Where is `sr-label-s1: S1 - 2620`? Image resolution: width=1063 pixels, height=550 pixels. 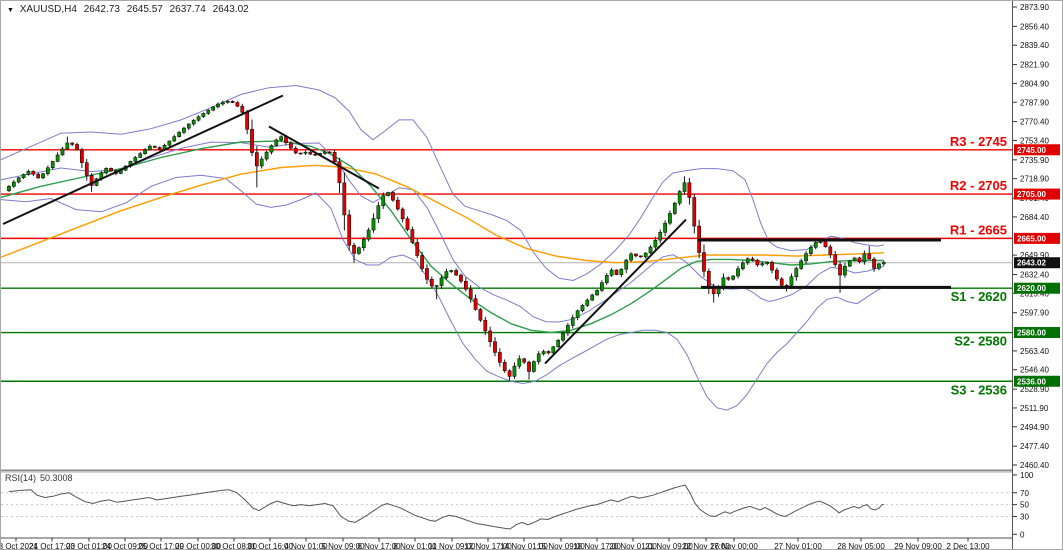 sr-label-s1: S1 - 2620 is located at coordinates (979, 296).